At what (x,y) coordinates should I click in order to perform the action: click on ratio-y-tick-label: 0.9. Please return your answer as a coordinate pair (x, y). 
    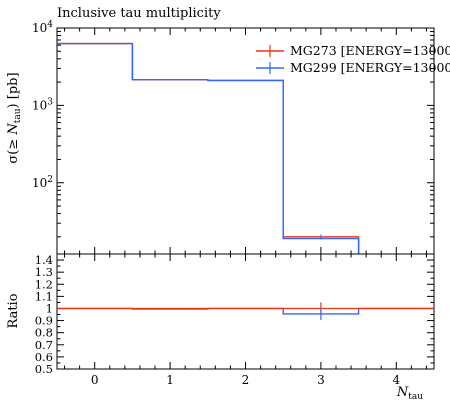
    Looking at the image, I should click on (44, 321).